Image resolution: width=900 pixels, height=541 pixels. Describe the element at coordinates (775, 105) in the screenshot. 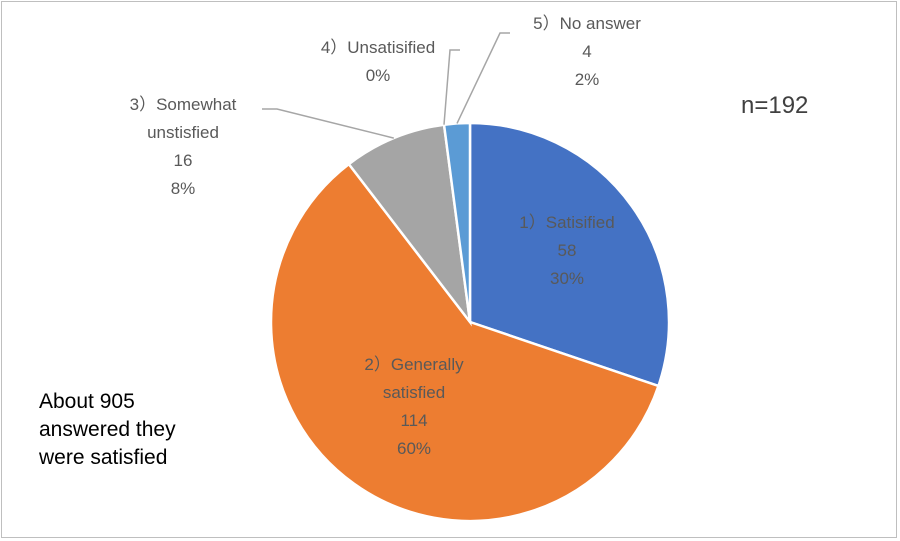

I see `sample-size-label: n=192` at that location.